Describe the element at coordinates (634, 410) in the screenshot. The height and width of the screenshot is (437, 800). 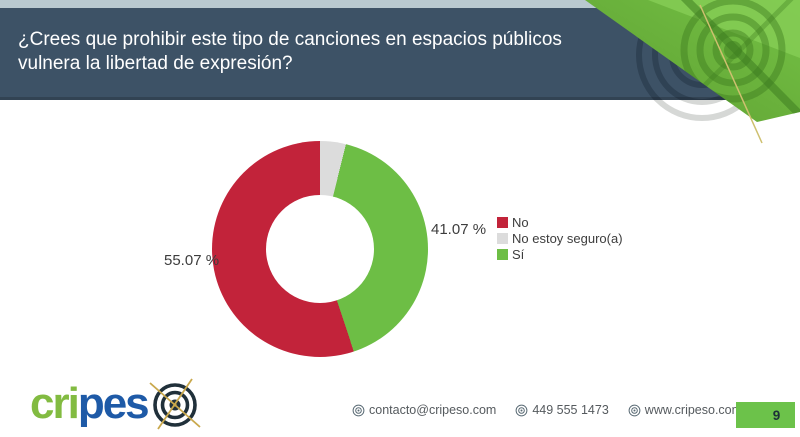
I see `website-target-icon` at that location.